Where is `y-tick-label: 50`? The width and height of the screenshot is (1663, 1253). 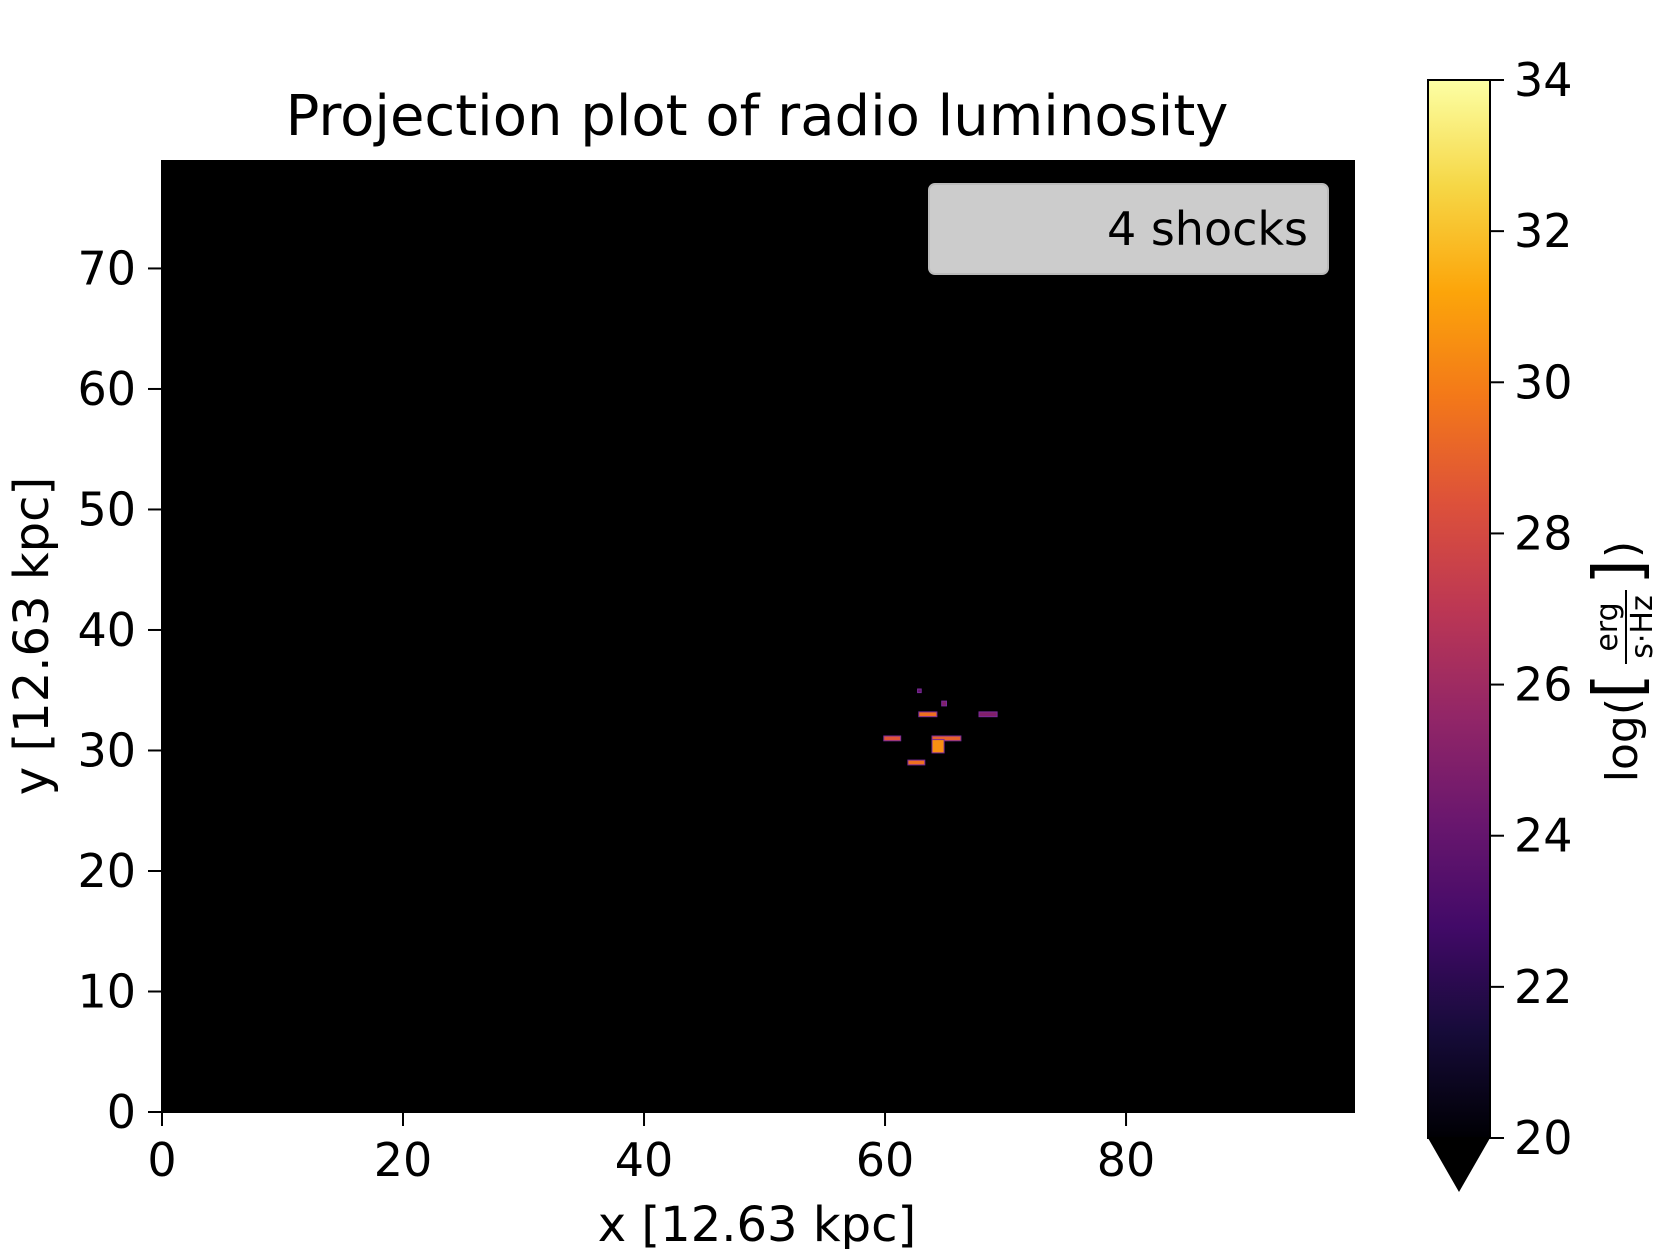
y-tick-label: 50 is located at coordinates (106, 509).